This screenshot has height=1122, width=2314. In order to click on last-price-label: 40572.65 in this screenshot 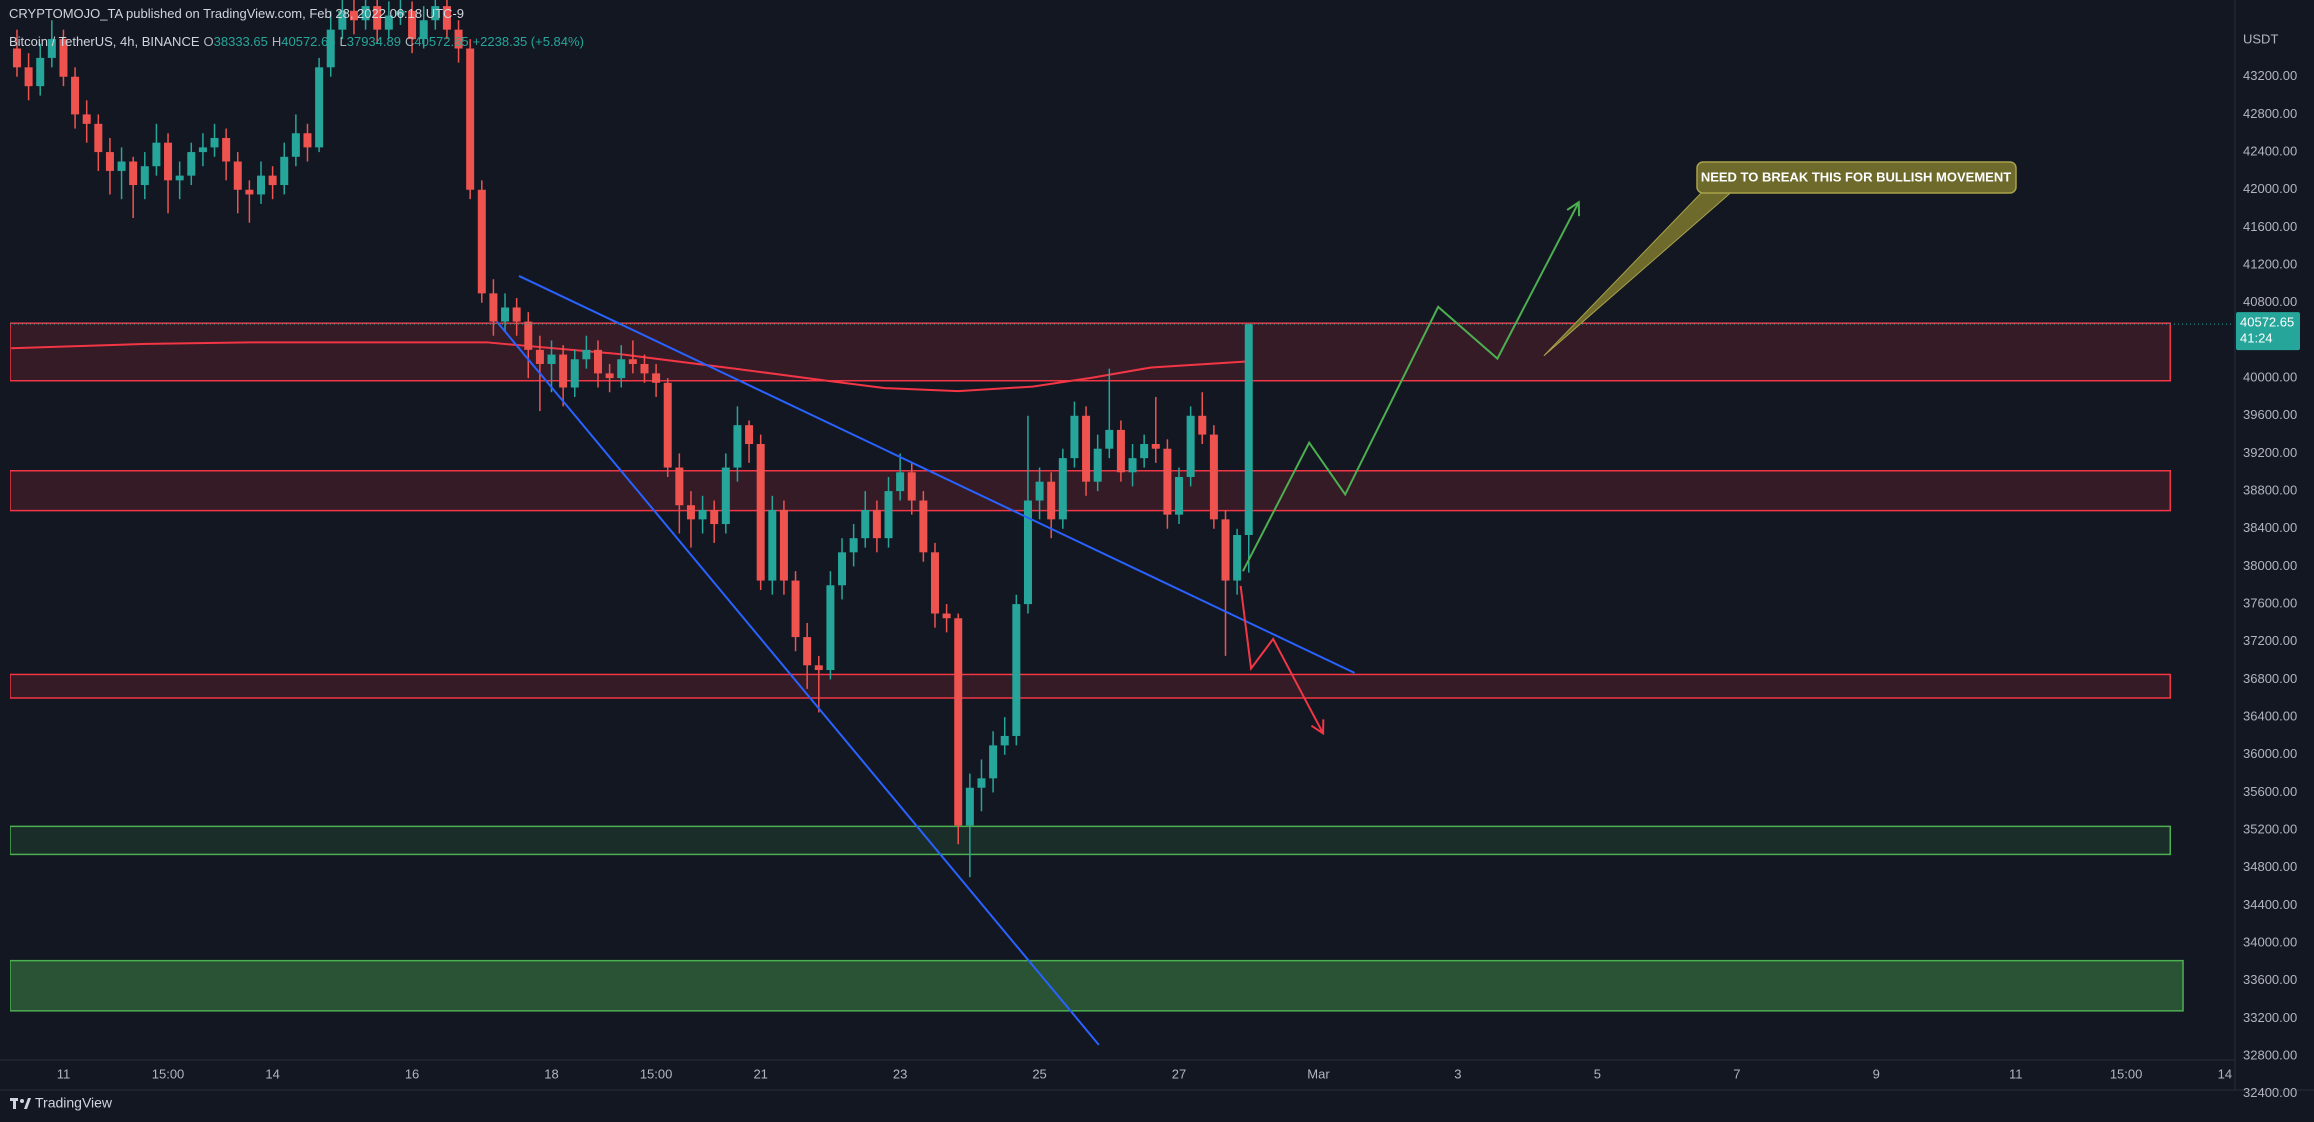, I will do `click(2267, 322)`.